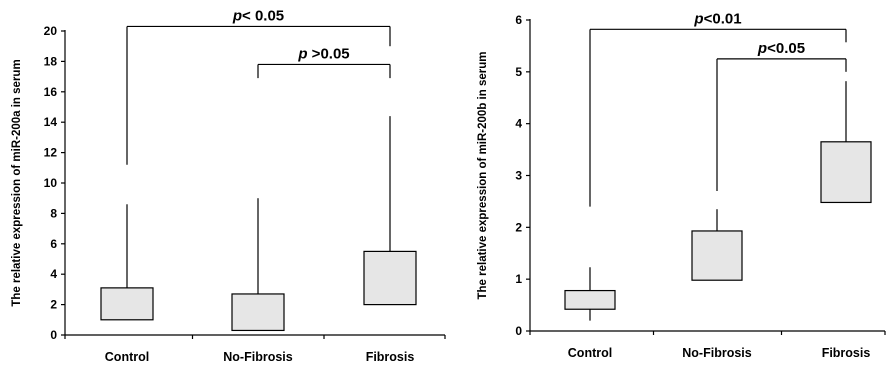  Describe the element at coordinates (51, 183) in the screenshot. I see `y-tick-label: 10` at that location.